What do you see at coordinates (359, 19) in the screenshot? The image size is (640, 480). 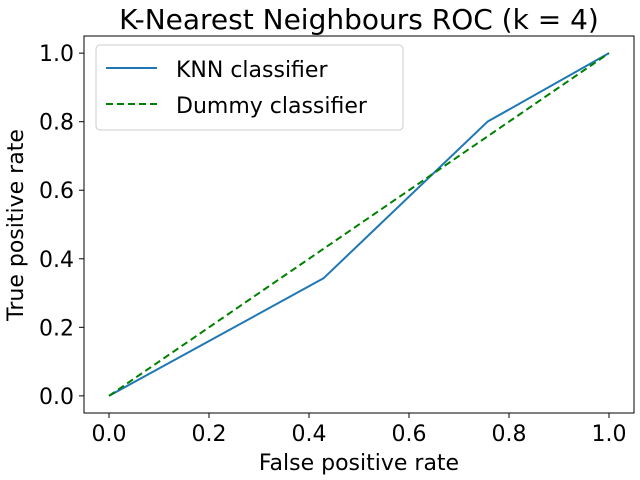 I see `chart-title: K-Nearest Neighbours ROC (k = 4)` at bounding box center [359, 19].